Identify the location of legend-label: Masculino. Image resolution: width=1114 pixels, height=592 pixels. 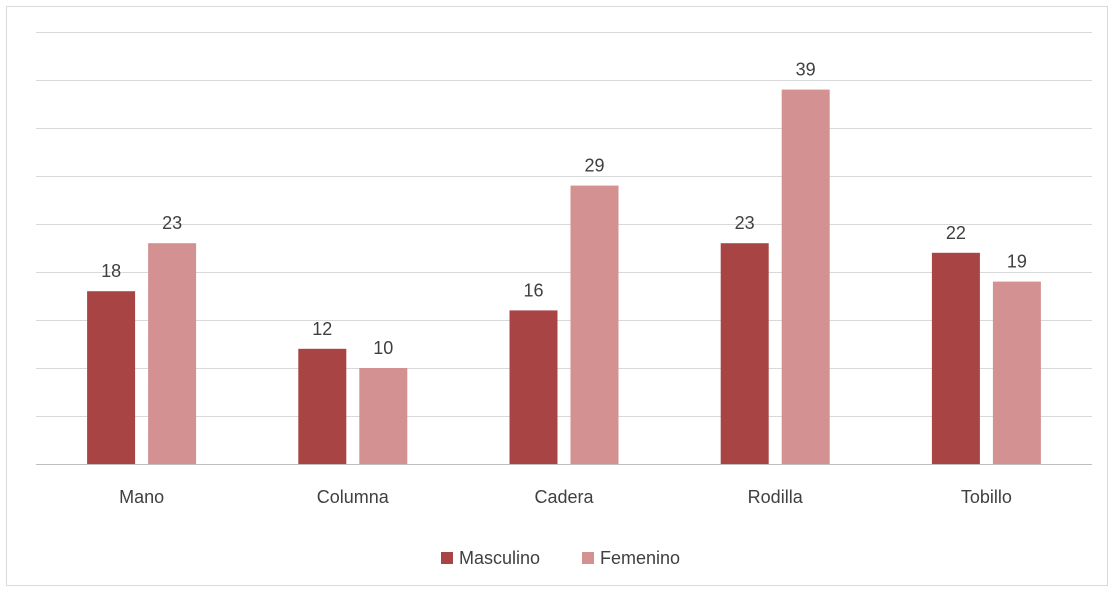
(499, 558).